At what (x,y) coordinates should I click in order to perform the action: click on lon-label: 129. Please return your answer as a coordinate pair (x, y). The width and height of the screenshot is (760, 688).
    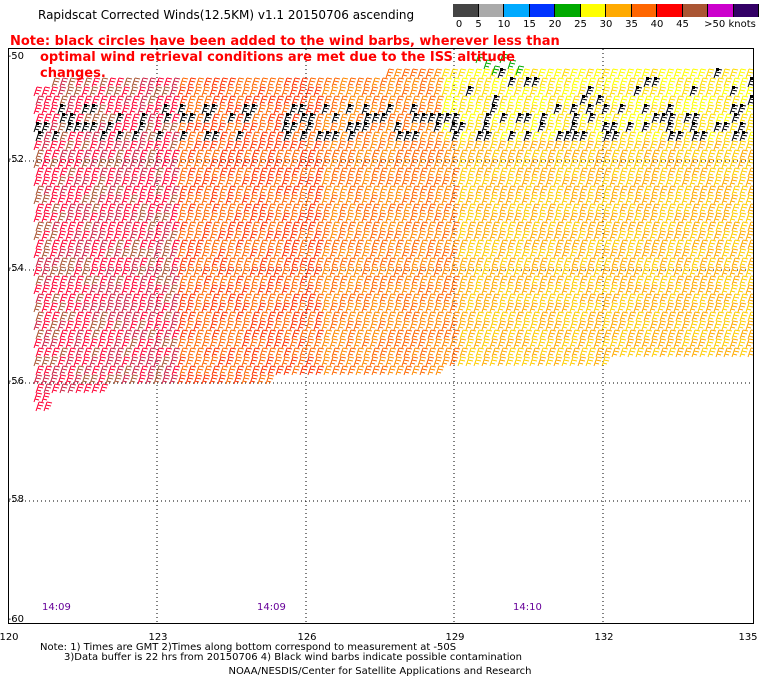
    Looking at the image, I should click on (455, 637).